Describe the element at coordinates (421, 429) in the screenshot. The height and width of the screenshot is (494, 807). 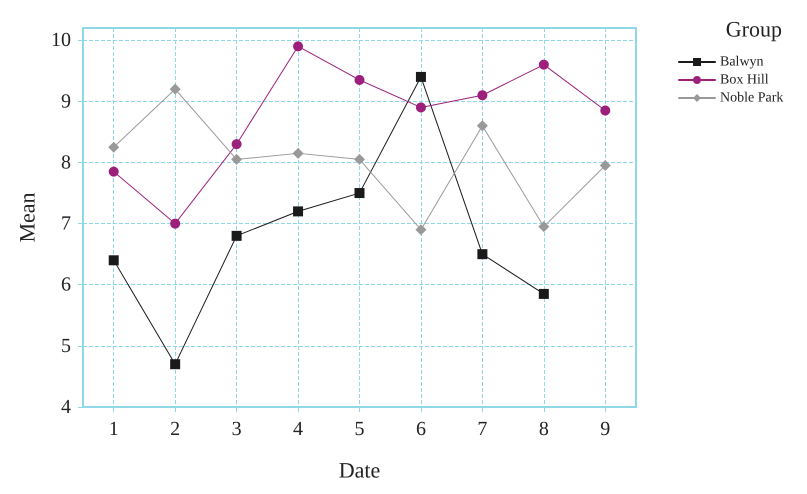
I see `x-tick-label: 6` at that location.